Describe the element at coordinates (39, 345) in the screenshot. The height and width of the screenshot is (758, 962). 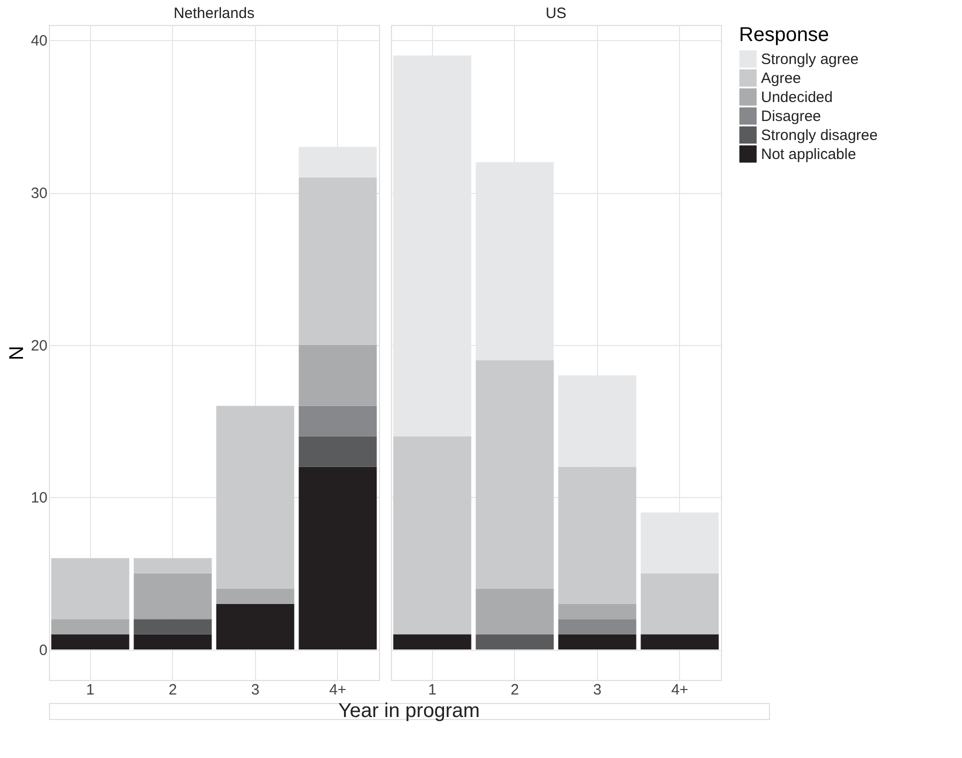
I see `y-tick-label: 20` at that location.